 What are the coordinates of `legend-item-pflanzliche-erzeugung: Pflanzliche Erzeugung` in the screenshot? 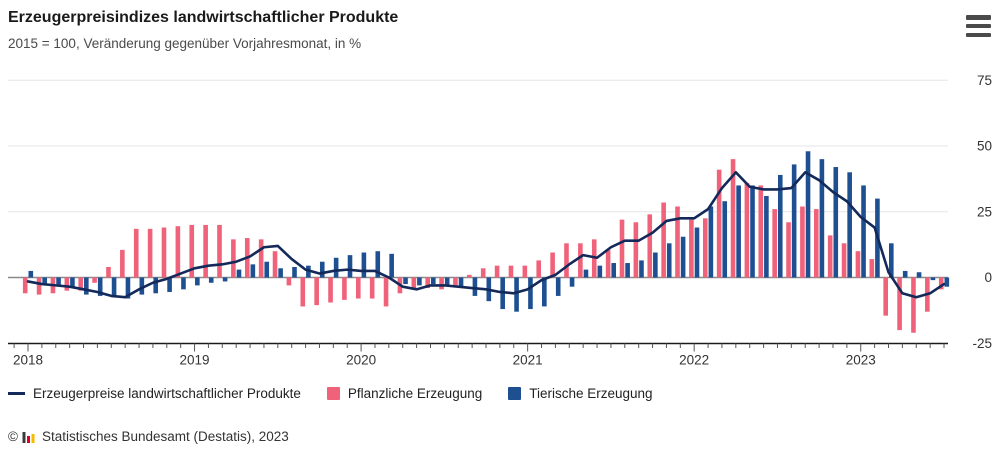 It's located at (404, 393).